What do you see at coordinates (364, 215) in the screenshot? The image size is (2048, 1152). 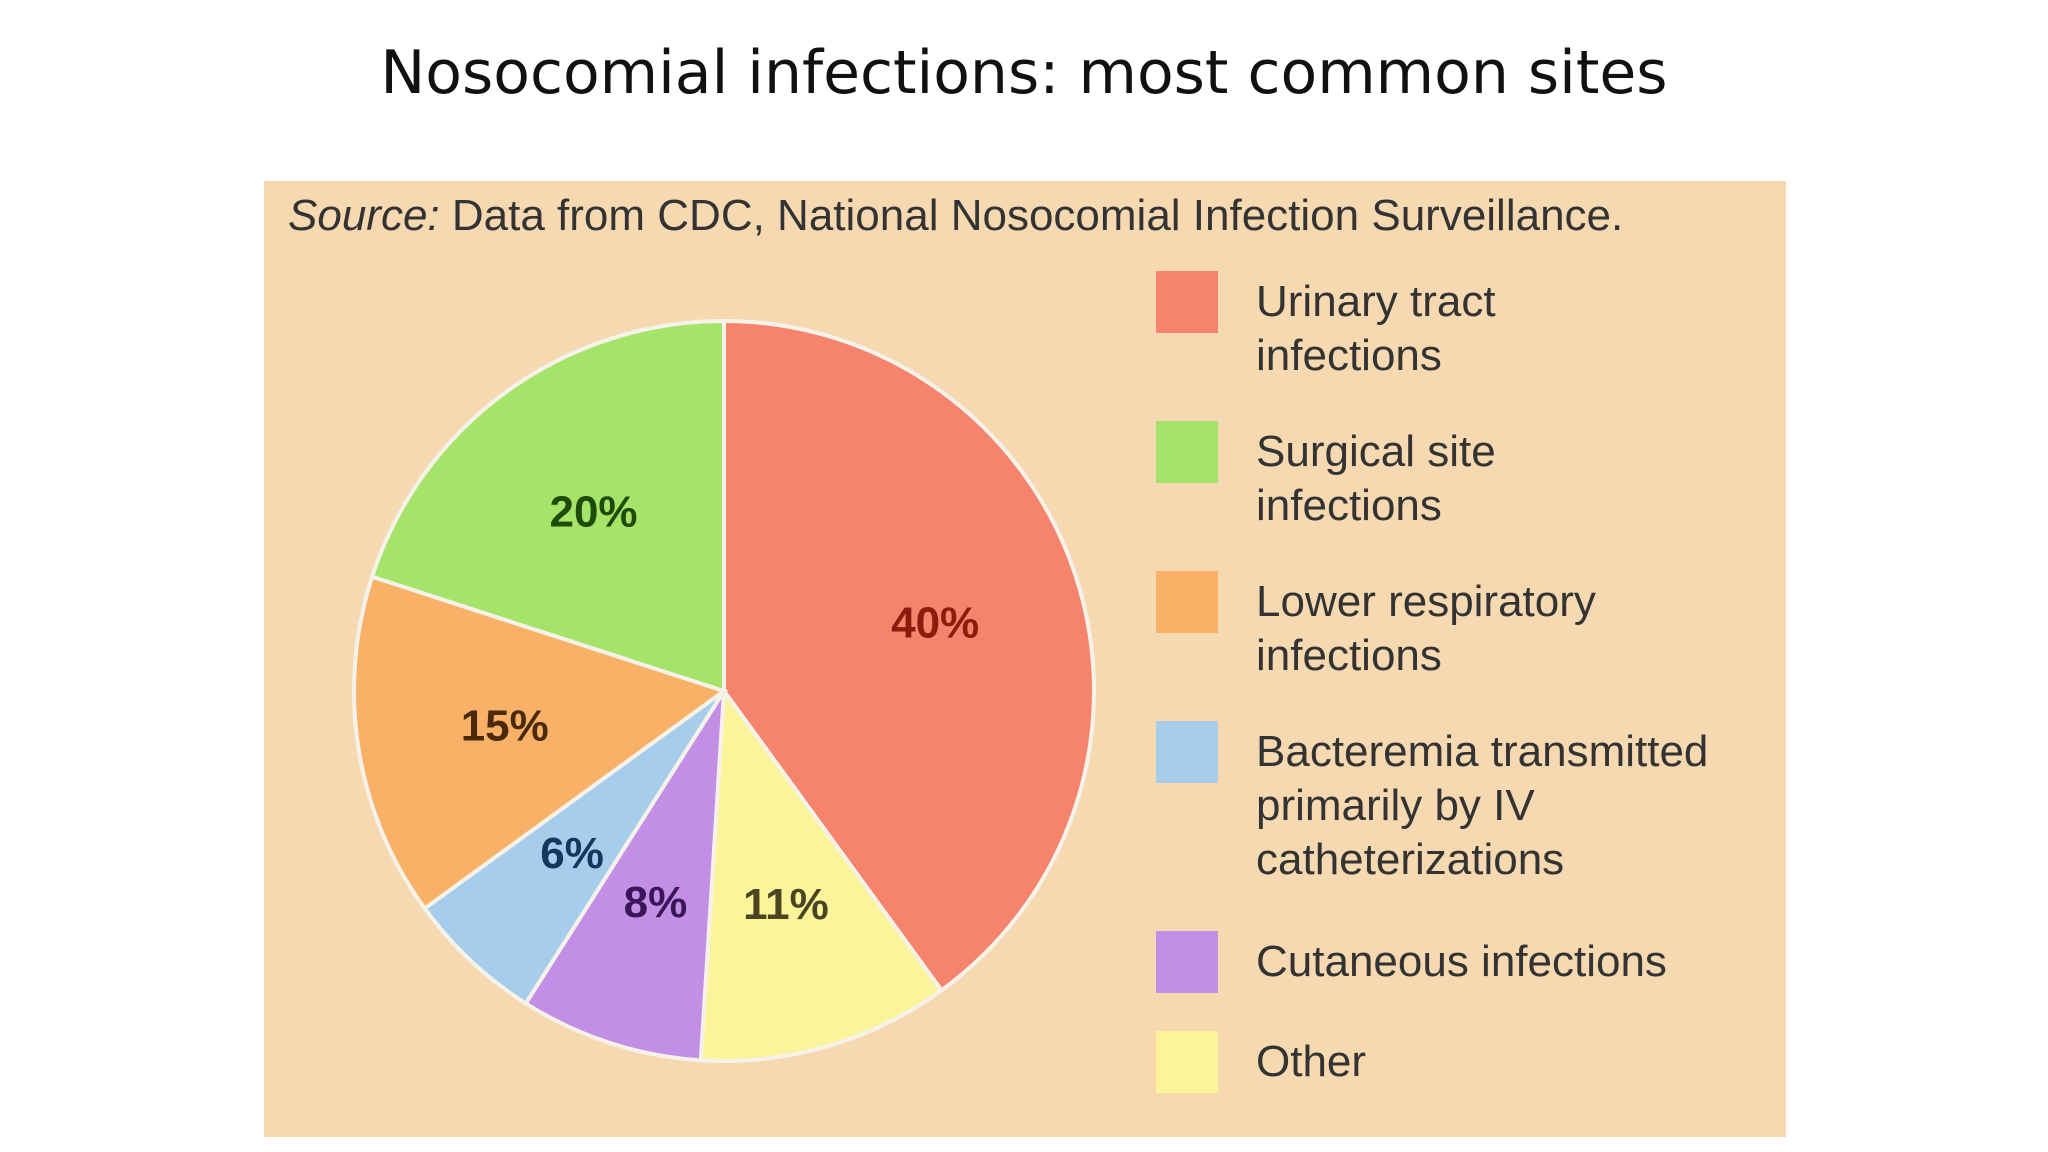 I see `source-label: Source:` at bounding box center [364, 215].